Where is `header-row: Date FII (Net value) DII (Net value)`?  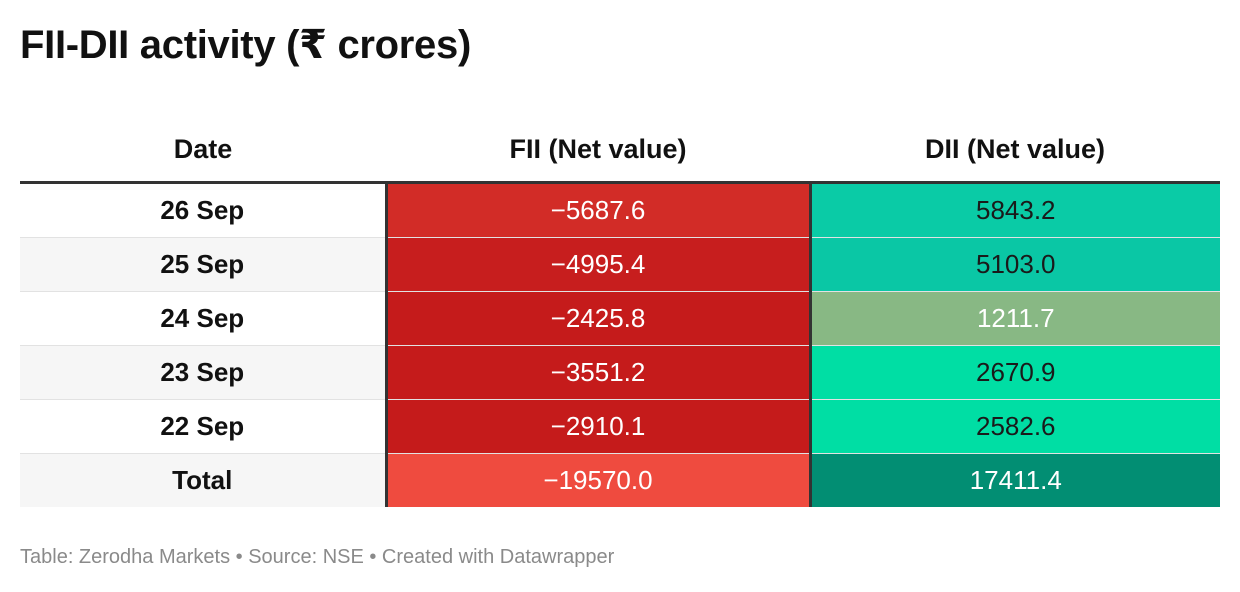 header-row: Date FII (Net value) DII (Net value) is located at coordinates (620, 151).